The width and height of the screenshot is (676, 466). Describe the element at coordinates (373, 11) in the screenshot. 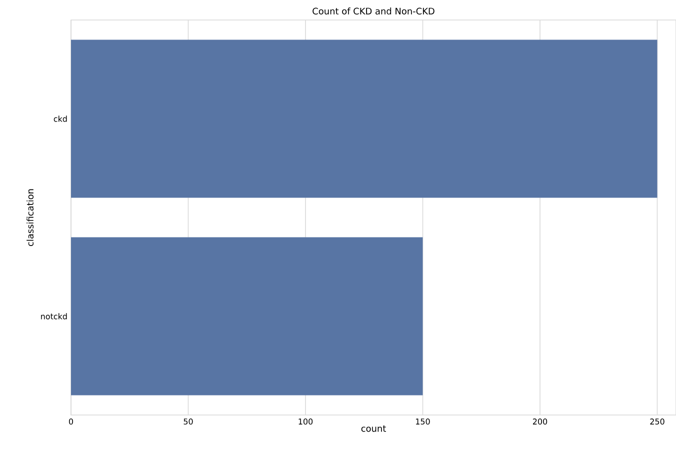

I see `chart-title: Count of CKD and Non-CKD` at that location.